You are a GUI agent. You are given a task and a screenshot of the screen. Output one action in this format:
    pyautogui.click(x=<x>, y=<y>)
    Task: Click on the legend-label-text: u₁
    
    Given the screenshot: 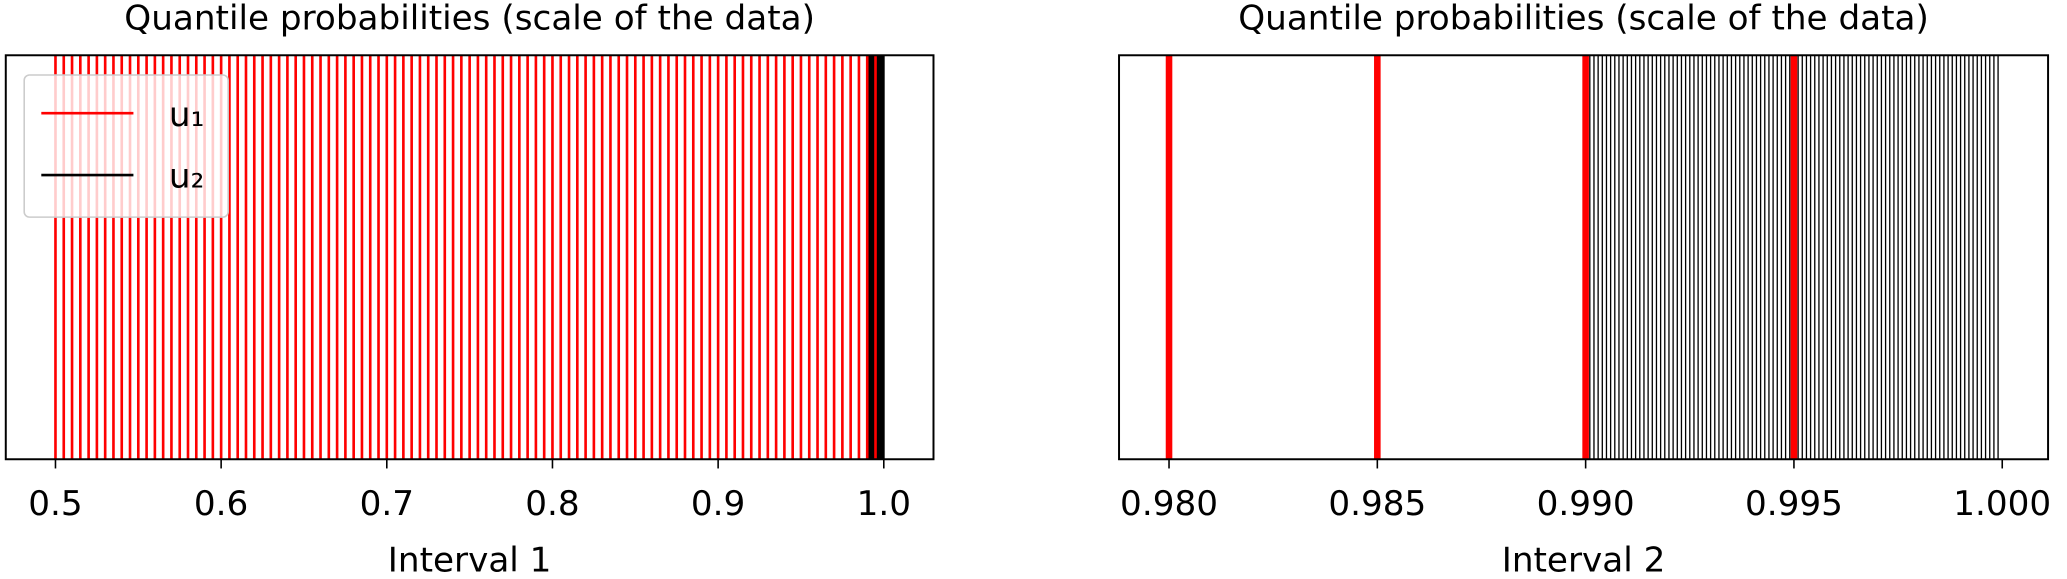 What is the action you would take?
    pyautogui.click(x=186, y=114)
    